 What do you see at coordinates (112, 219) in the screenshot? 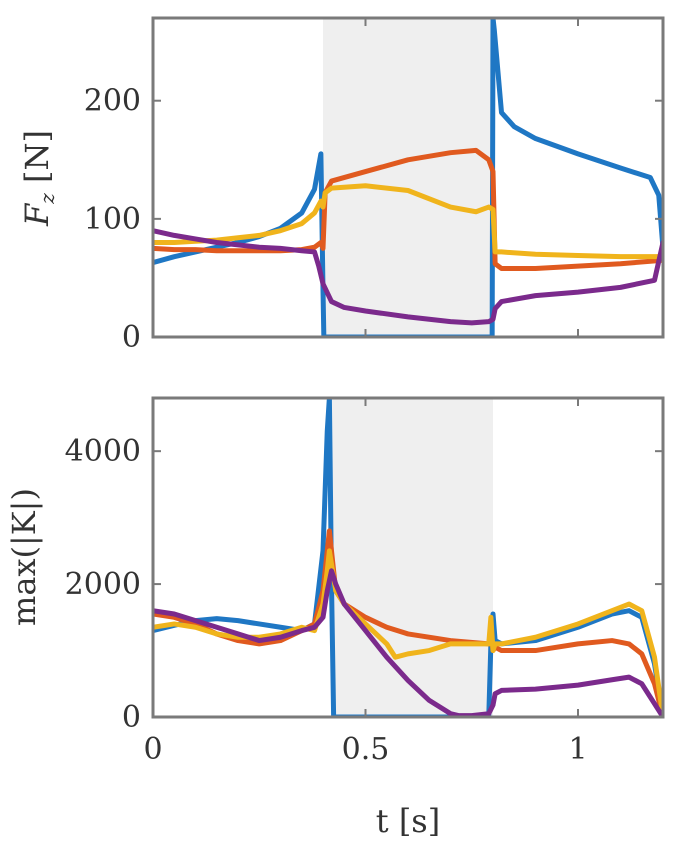
I see `y-tick-label: 100` at bounding box center [112, 219].